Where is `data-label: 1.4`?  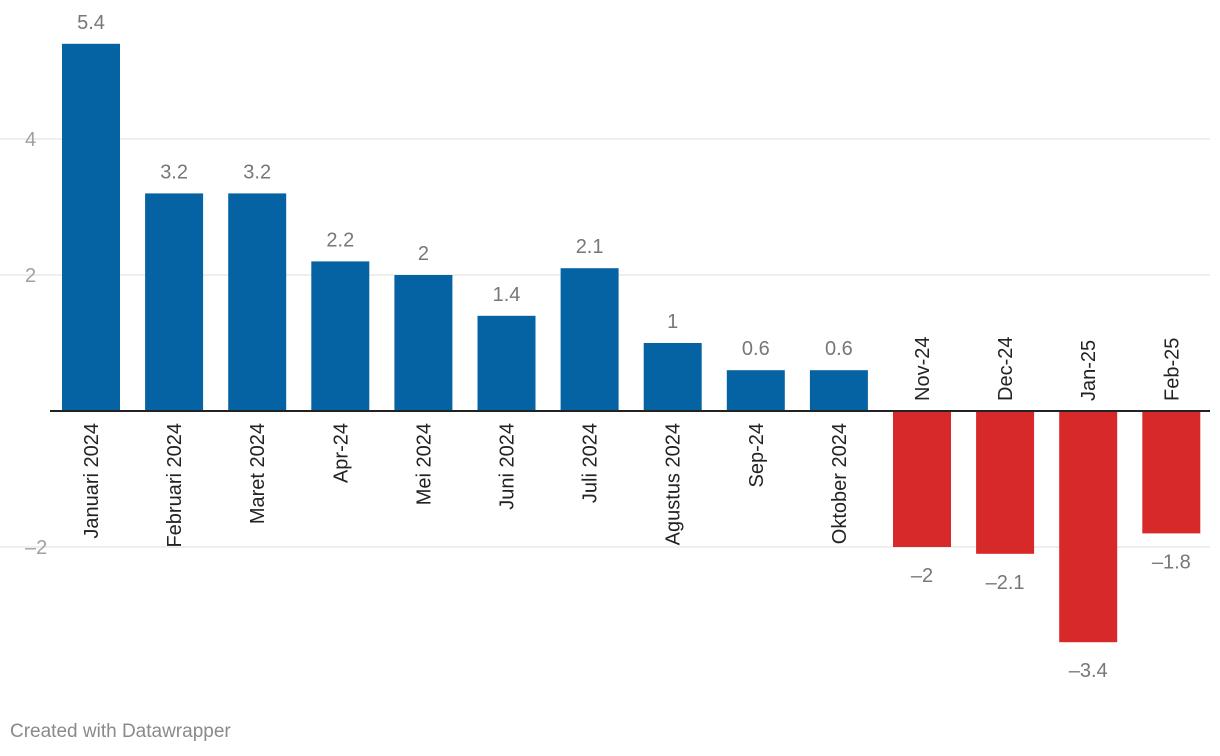 data-label: 1.4 is located at coordinates (507, 295).